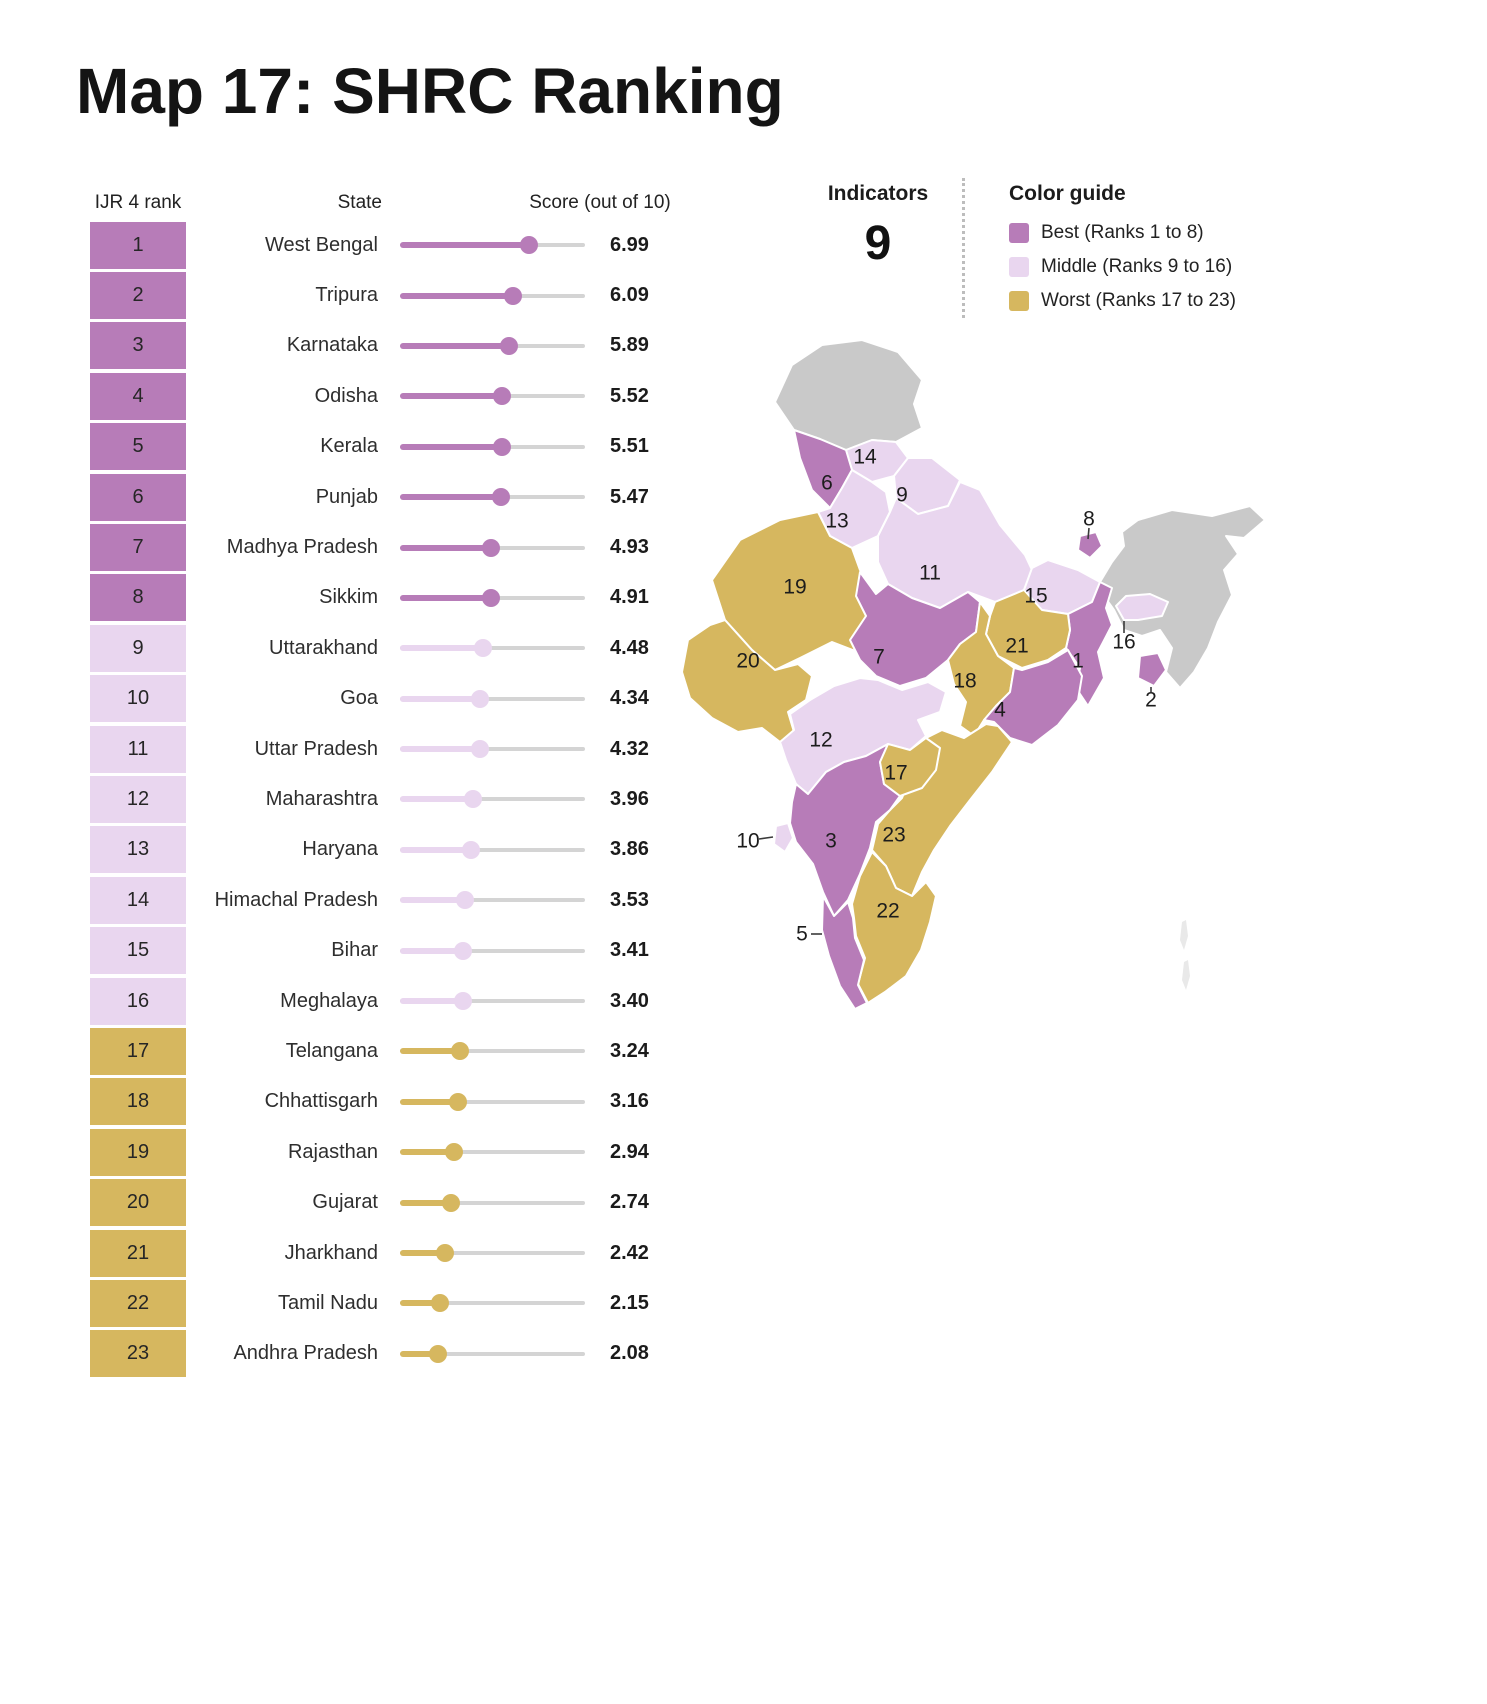  Describe the element at coordinates (345, 1202) in the screenshot. I see `state-label: Gujarat` at that location.